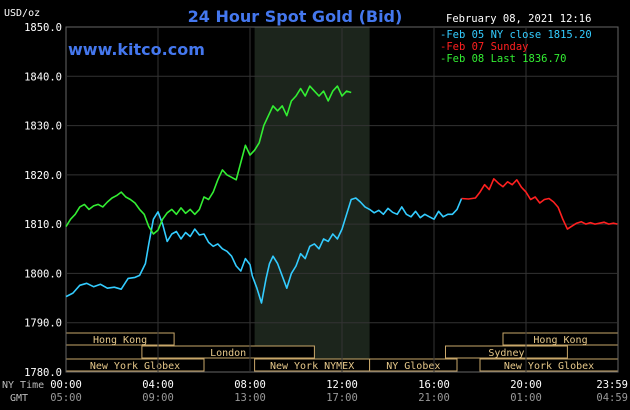  I want to click on y-unit-label: USD/oz, so click(22, 13).